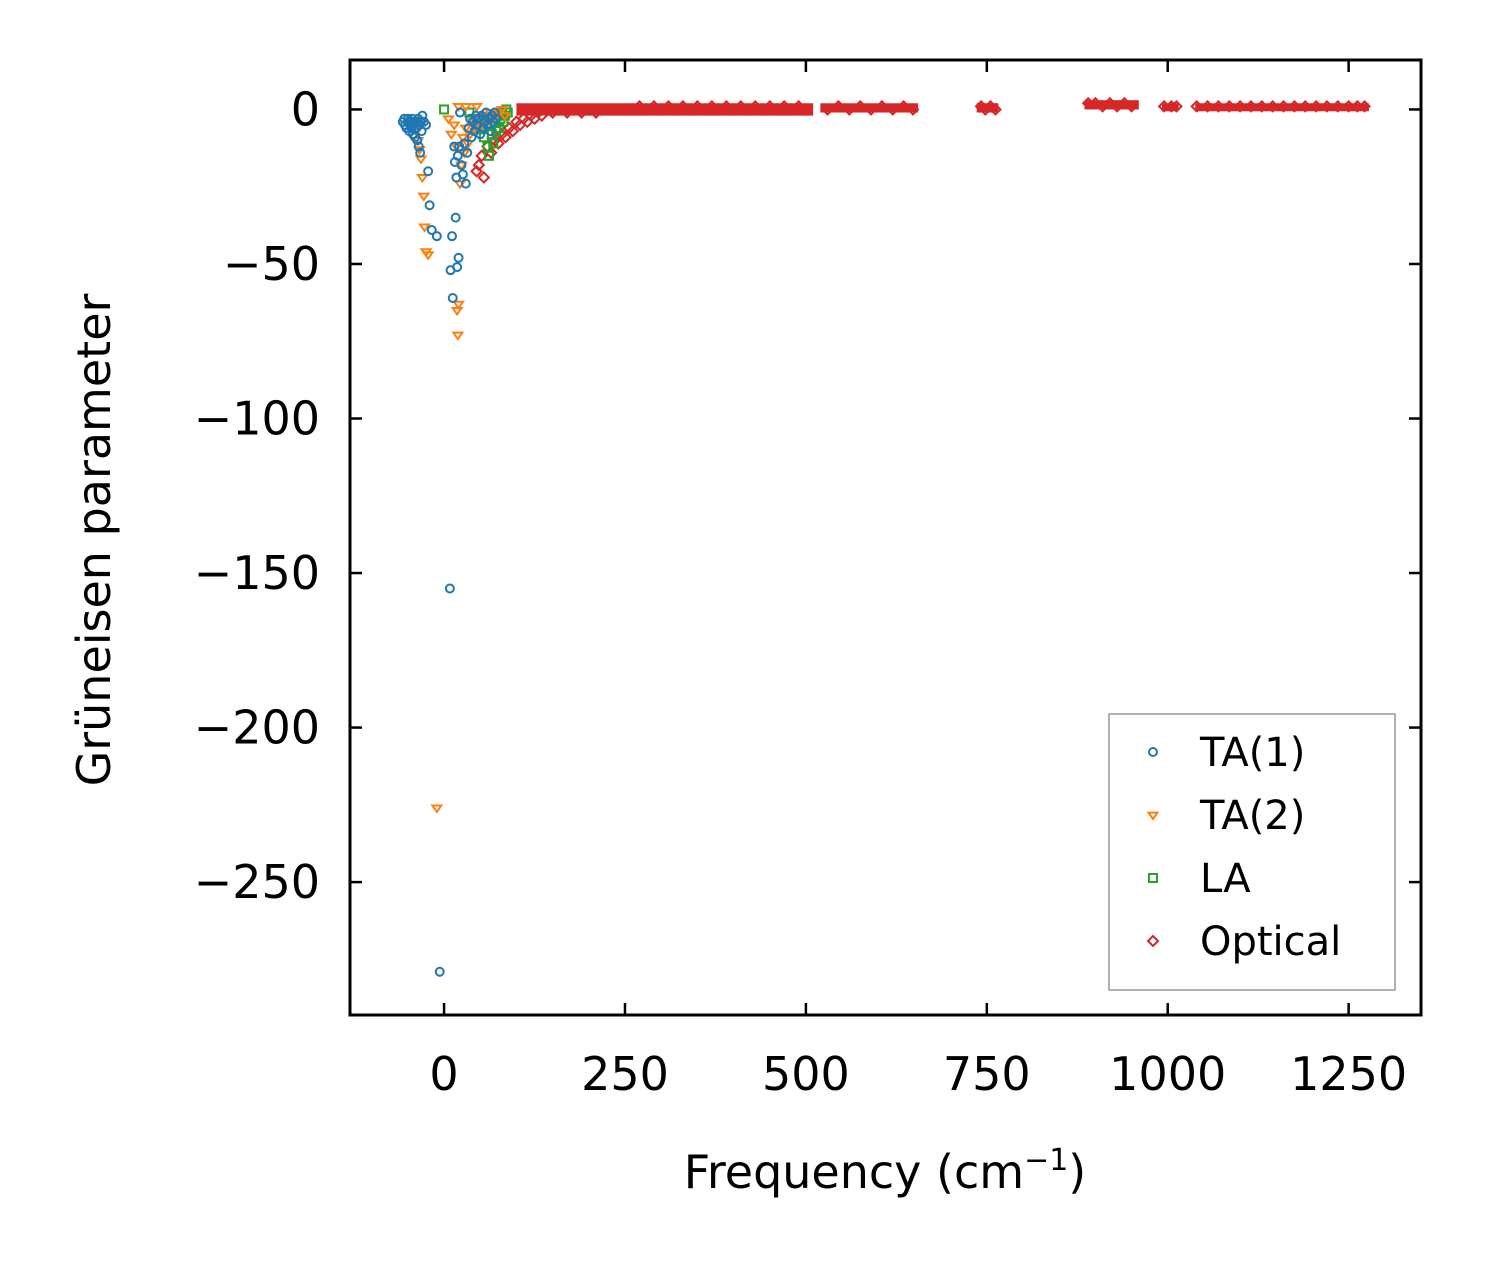  Describe the element at coordinates (305, 109) in the screenshot. I see `y-tick-label: 0` at that location.